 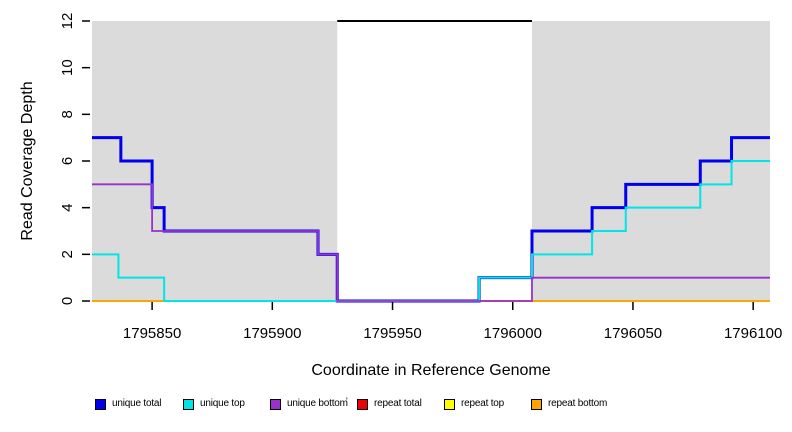 What do you see at coordinates (67, 67) in the screenshot?
I see `y-tick-label: 10` at bounding box center [67, 67].